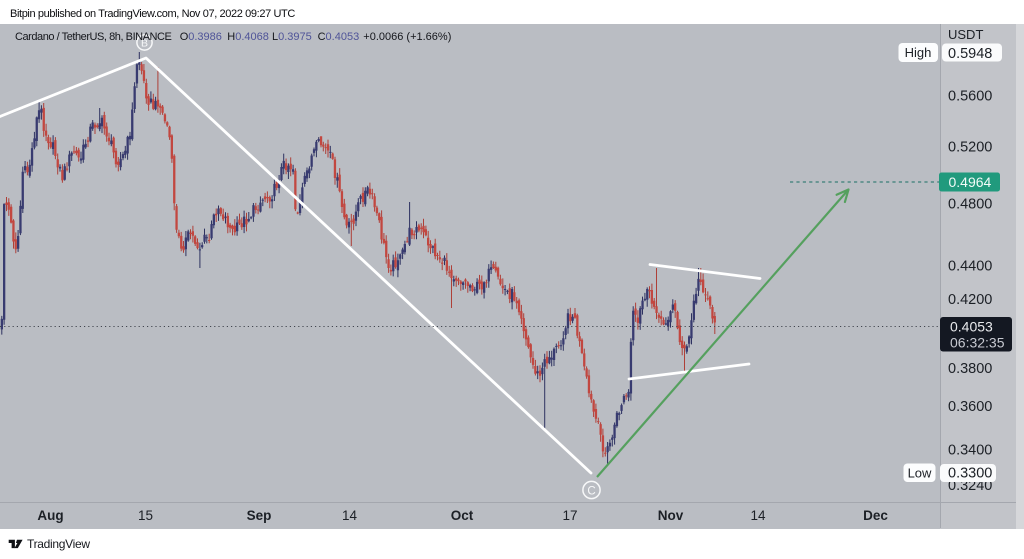 This screenshot has height=559, width=1024. What do you see at coordinates (248, 37) in the screenshot?
I see `svg-text: H0.4068` at bounding box center [248, 37].